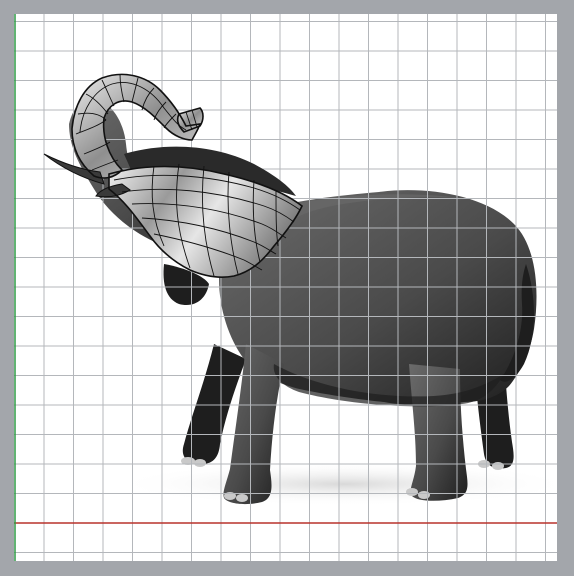 This screenshot has height=576, width=574. What do you see at coordinates (74, 169) in the screenshot?
I see `left-tusk` at bounding box center [74, 169].